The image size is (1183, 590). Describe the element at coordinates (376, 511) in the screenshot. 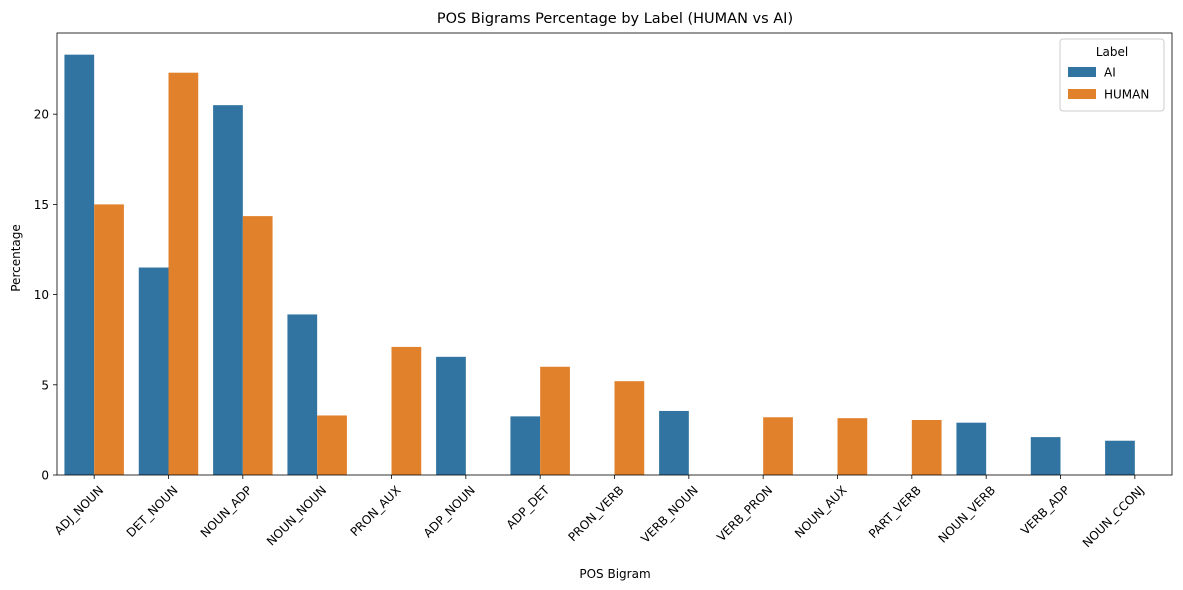

I see `x-tick-label: PRON_AUX` at that location.